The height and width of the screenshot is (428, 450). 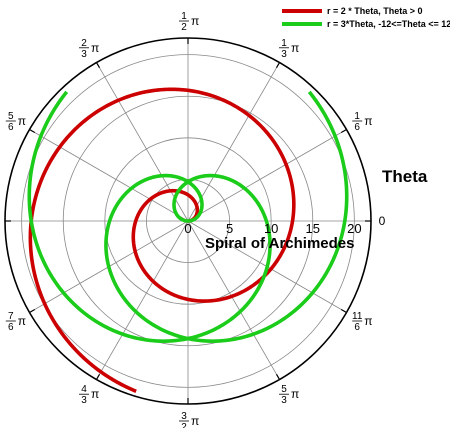 I want to click on angle-tick-label-4: 23 π, so click(x=88, y=49).